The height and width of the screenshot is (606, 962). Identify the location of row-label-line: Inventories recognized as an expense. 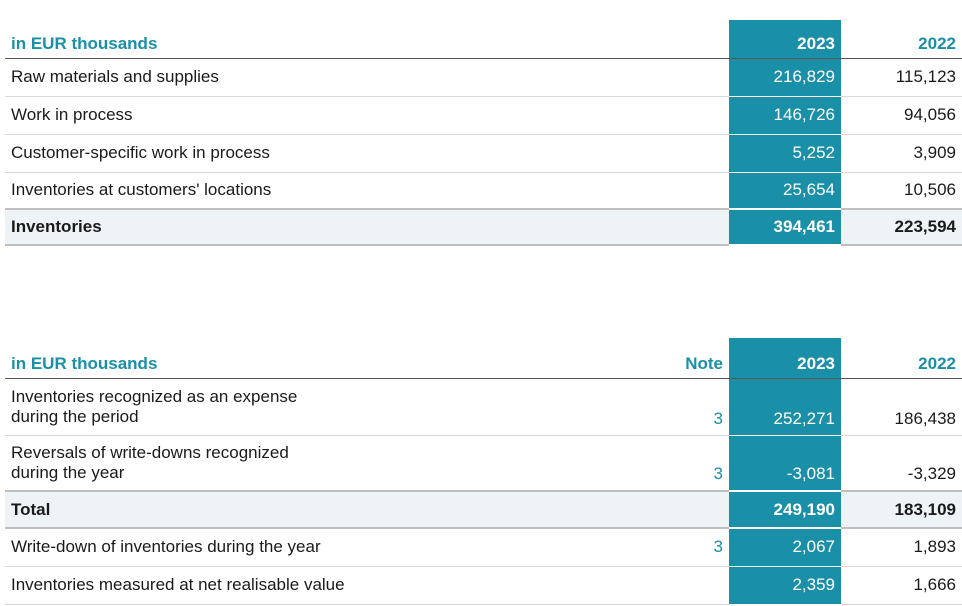
(154, 396).